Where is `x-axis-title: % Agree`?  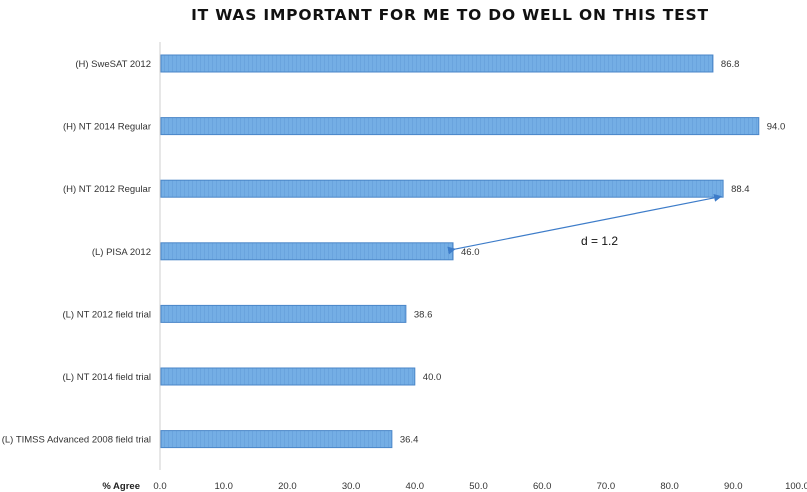
x-axis-title: % Agree is located at coordinates (121, 486).